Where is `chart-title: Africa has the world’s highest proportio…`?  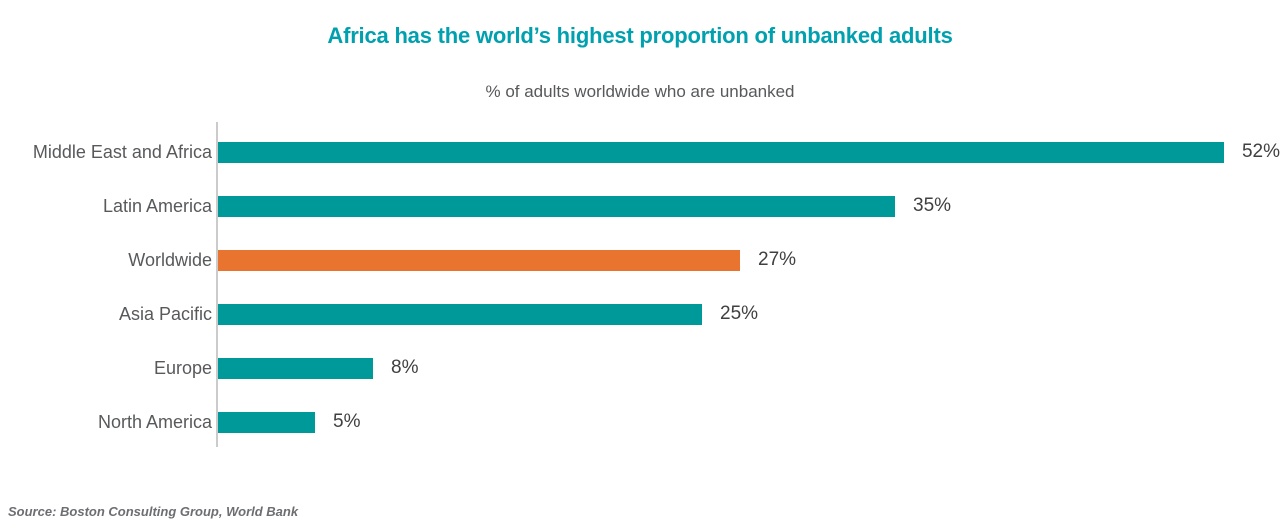
chart-title: Africa has the world’s highest proportio… is located at coordinates (640, 35).